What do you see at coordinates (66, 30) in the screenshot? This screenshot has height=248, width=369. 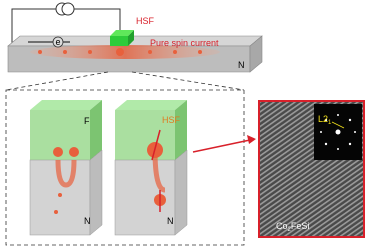 I see `circuit` at bounding box center [66, 30].